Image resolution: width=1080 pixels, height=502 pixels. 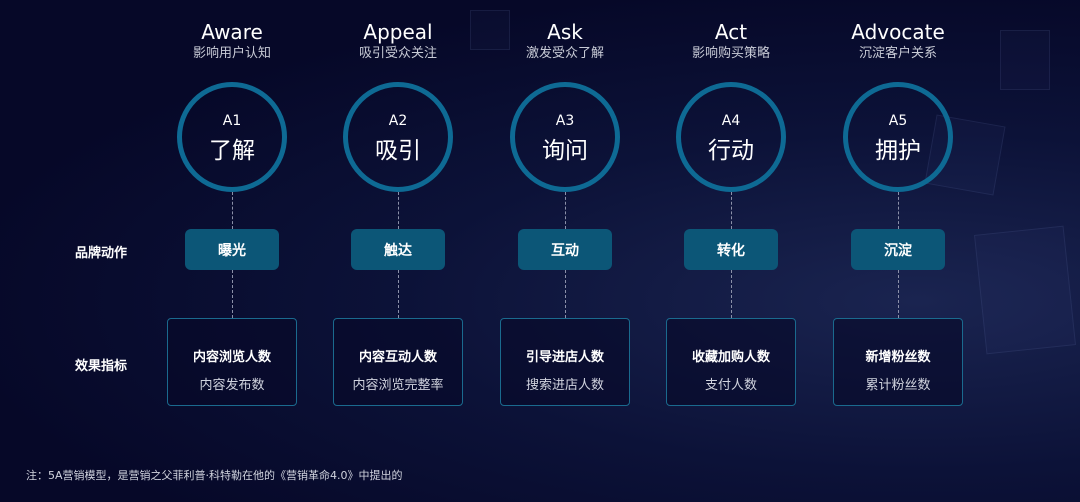 What do you see at coordinates (214, 475) in the screenshot?
I see `footnote: 注：5A营销模型，是营销之父菲利普·科特勒在他的《营销革命4.0》中提出的` at bounding box center [214, 475].